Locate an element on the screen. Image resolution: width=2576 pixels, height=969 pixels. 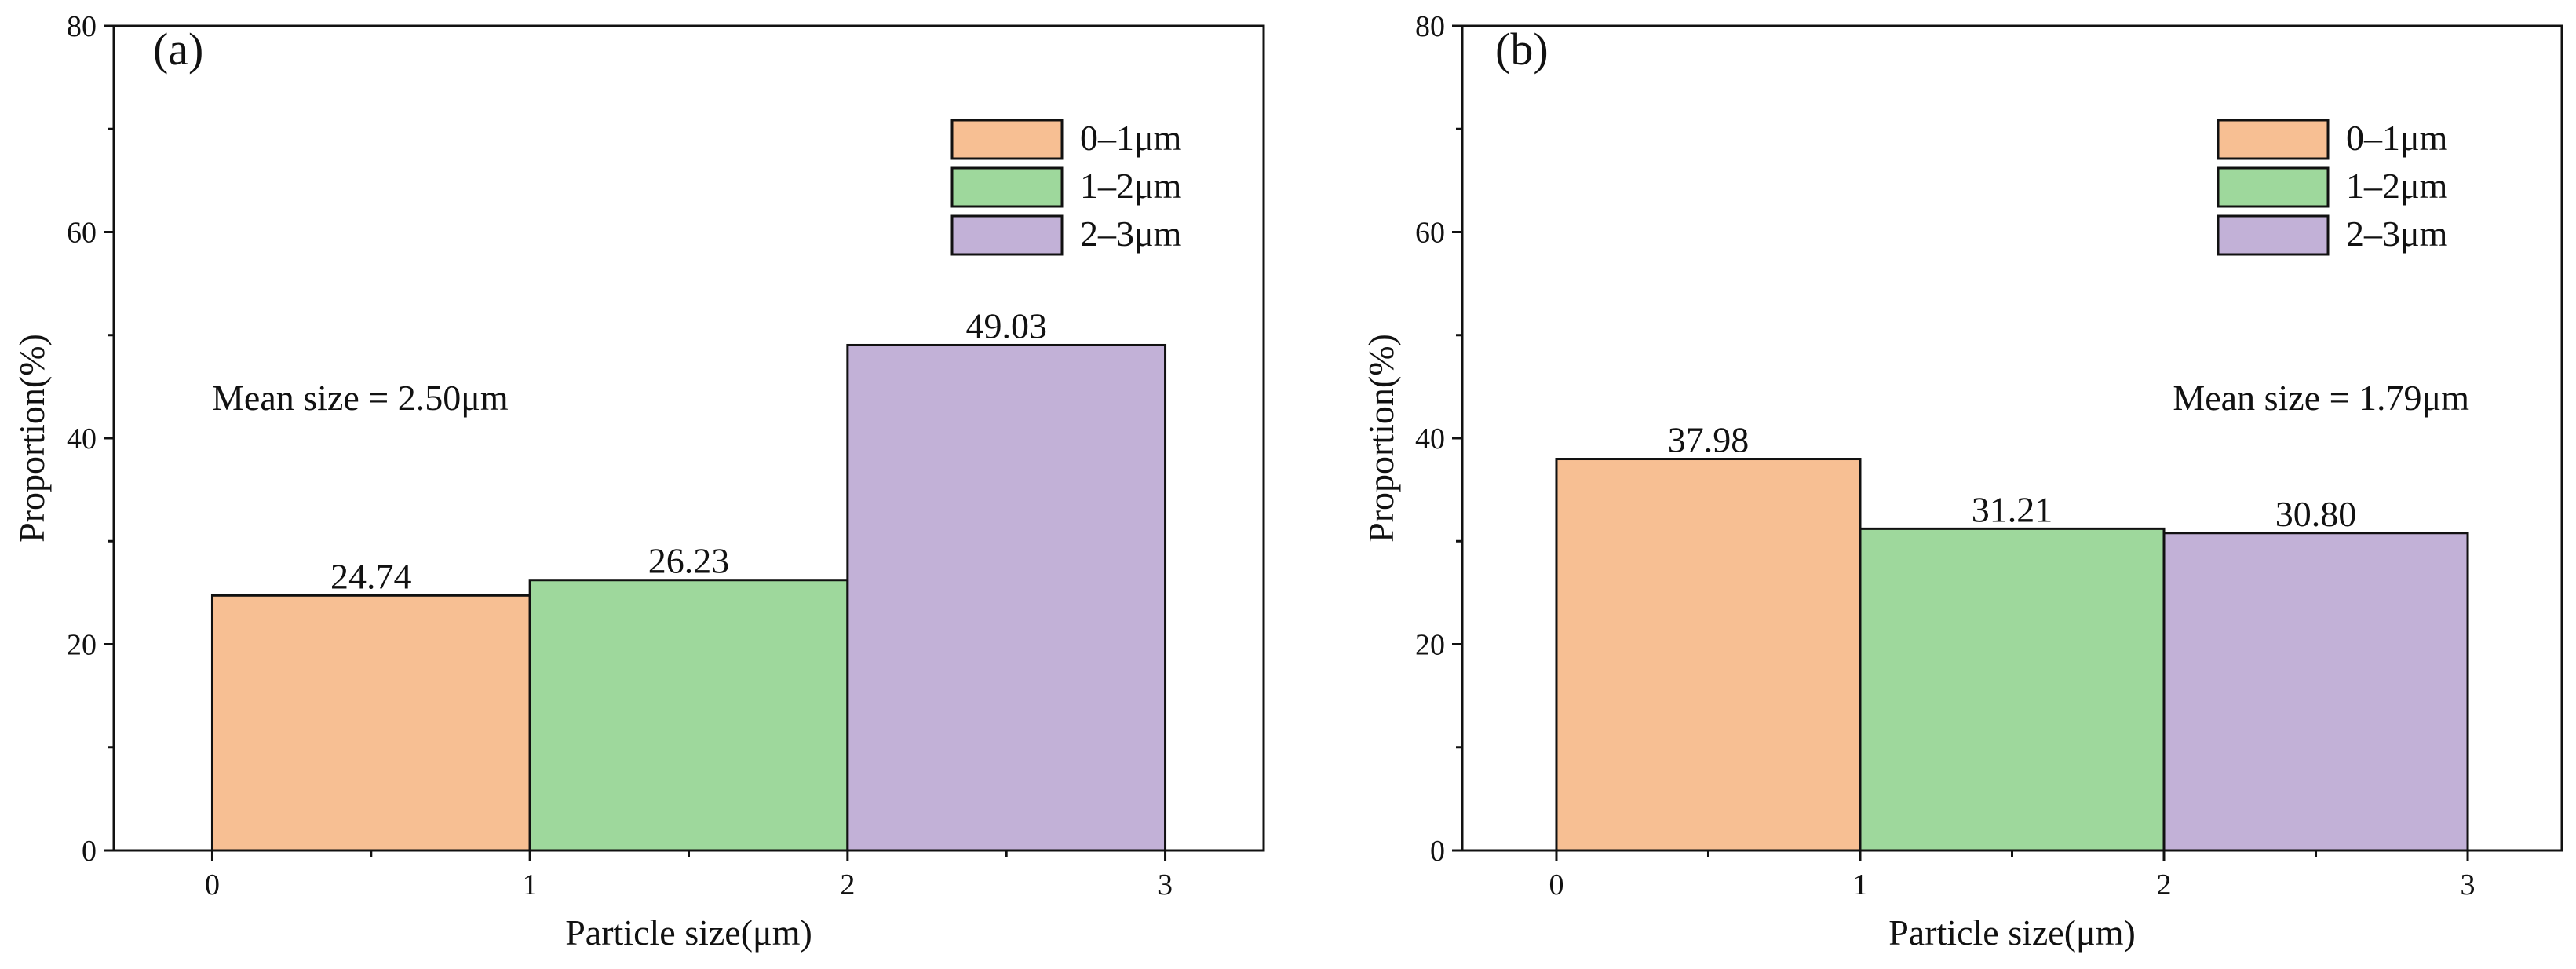
panel-label: (b) is located at coordinates (1522, 49).